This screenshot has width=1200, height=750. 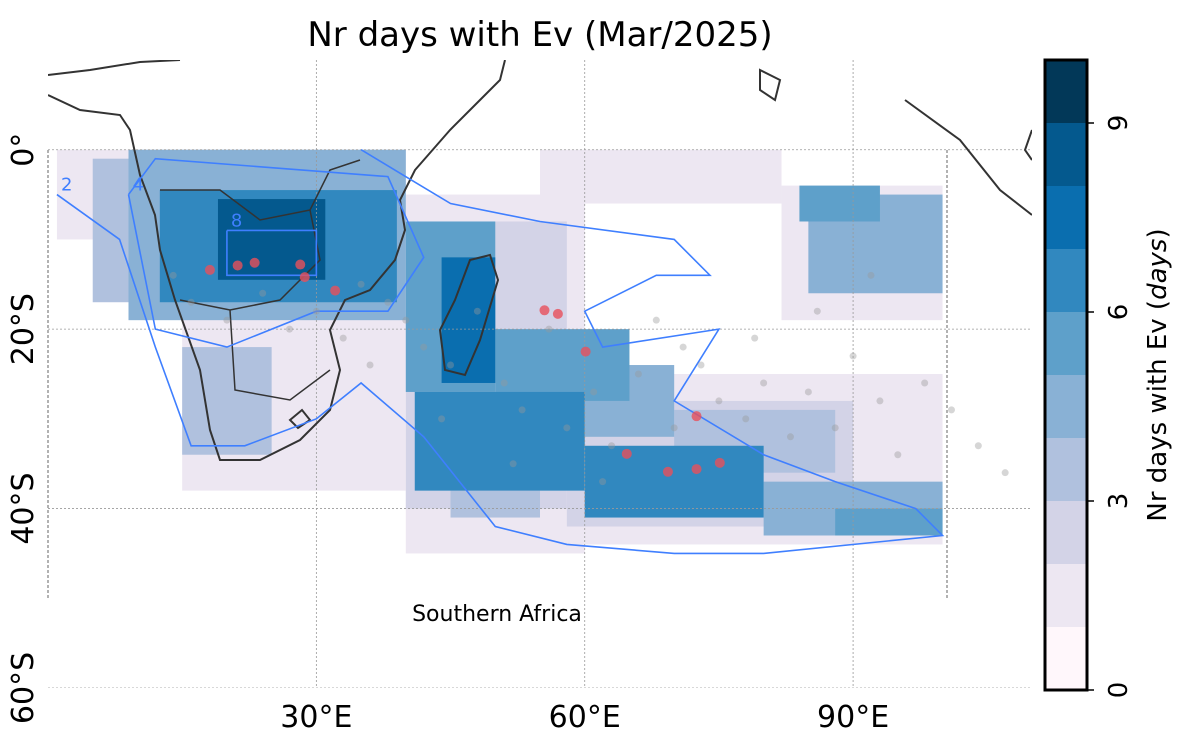 I want to click on sumatra, so click(x=968, y=157).